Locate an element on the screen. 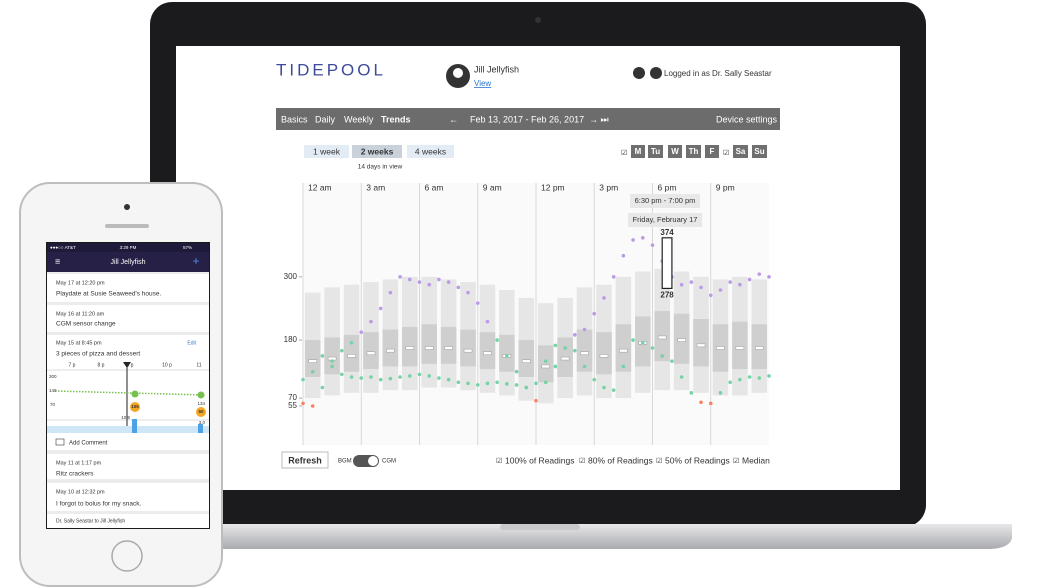 The height and width of the screenshot is (588, 1047). range-label: 2 weeks is located at coordinates (377, 151).